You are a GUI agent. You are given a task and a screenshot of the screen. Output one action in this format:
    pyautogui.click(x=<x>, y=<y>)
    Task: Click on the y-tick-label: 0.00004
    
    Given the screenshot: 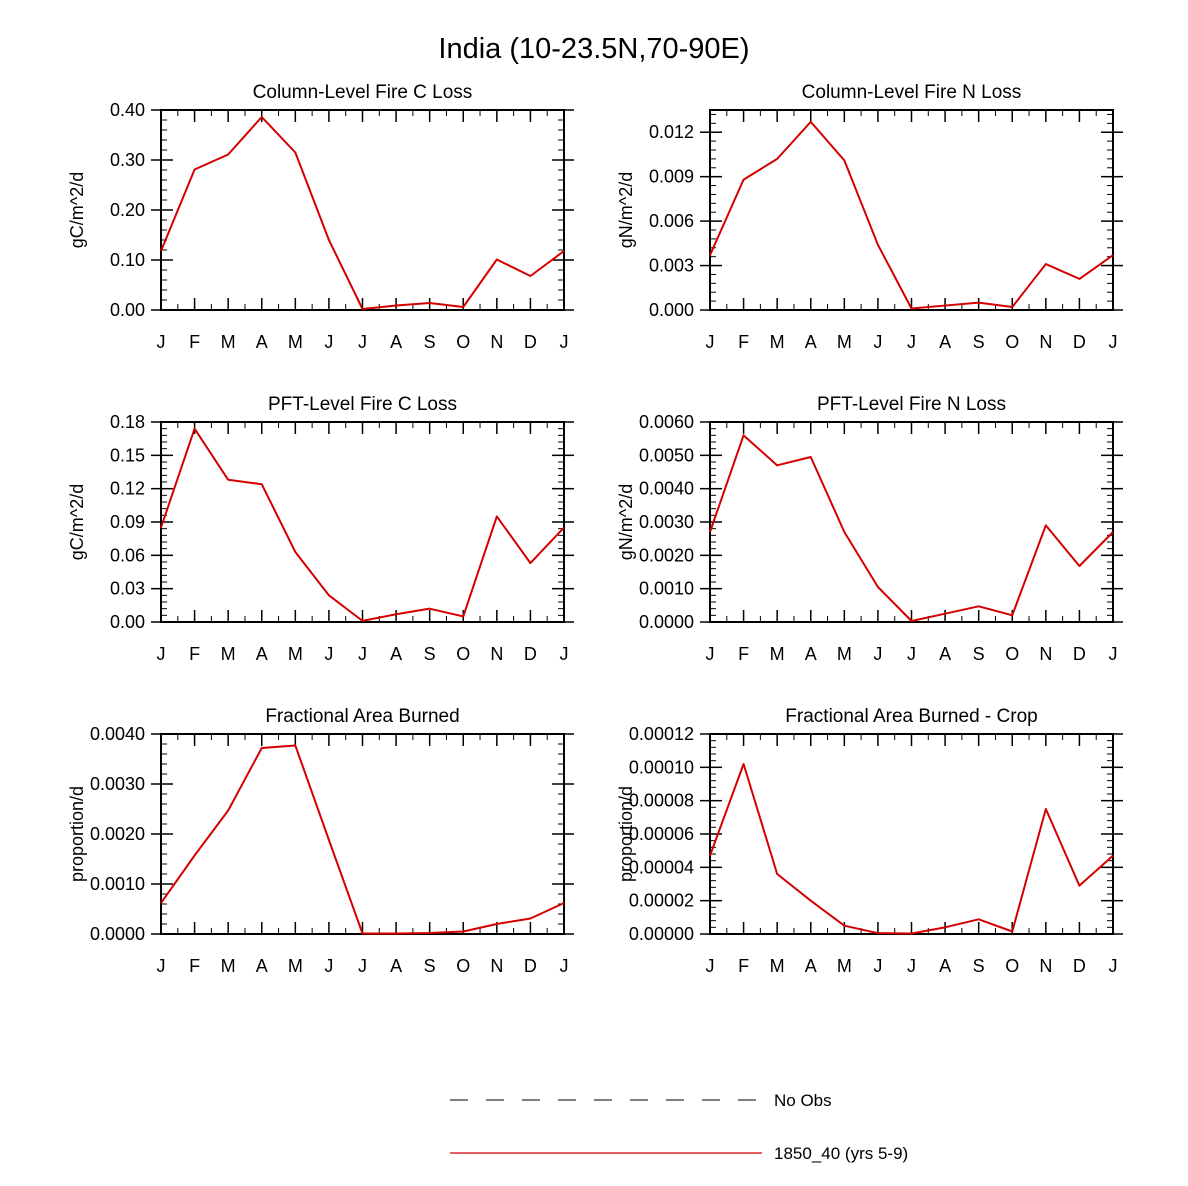 What is the action you would take?
    pyautogui.click(x=661, y=867)
    